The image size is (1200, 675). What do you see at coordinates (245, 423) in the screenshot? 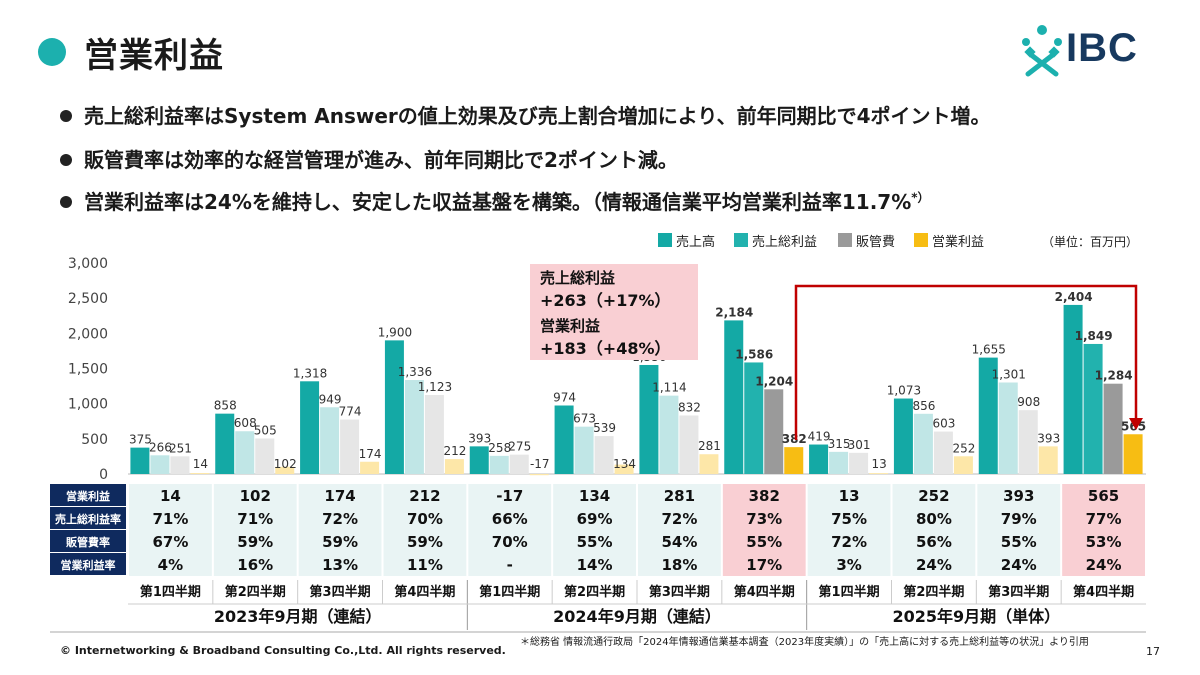
I see `data-label: 608` at bounding box center [245, 423].